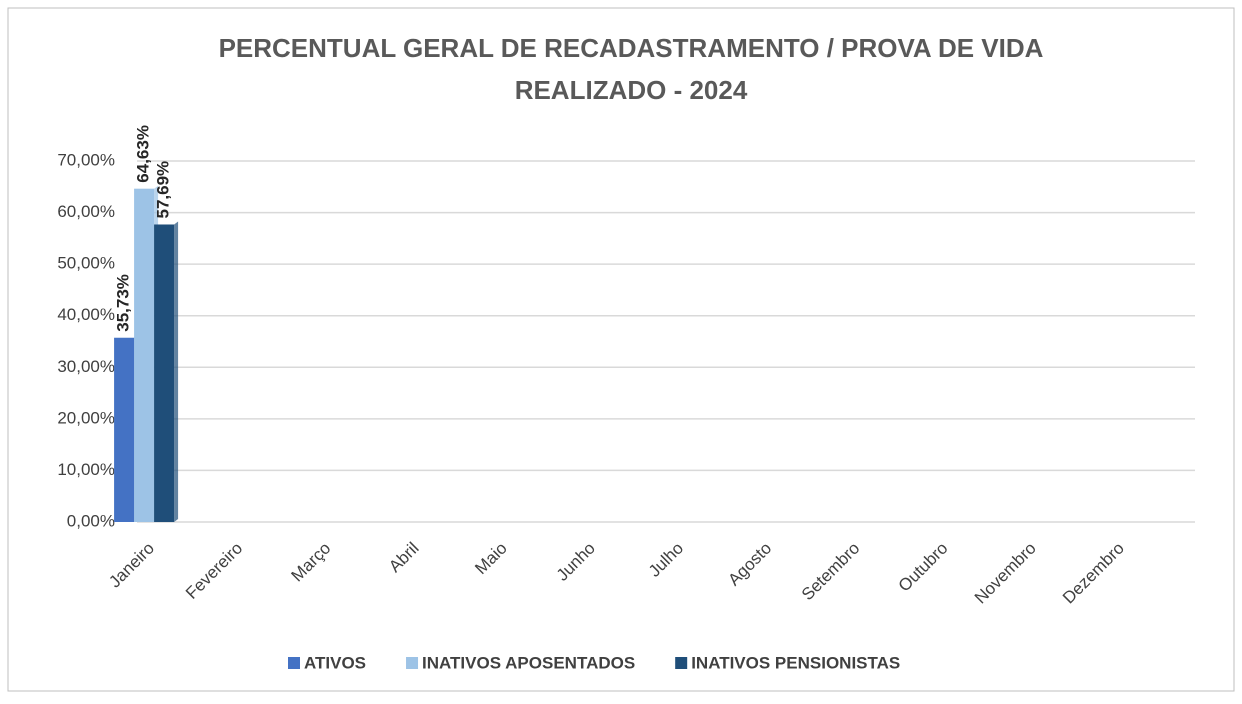  I want to click on data-label: 64,63%, so click(143, 154).